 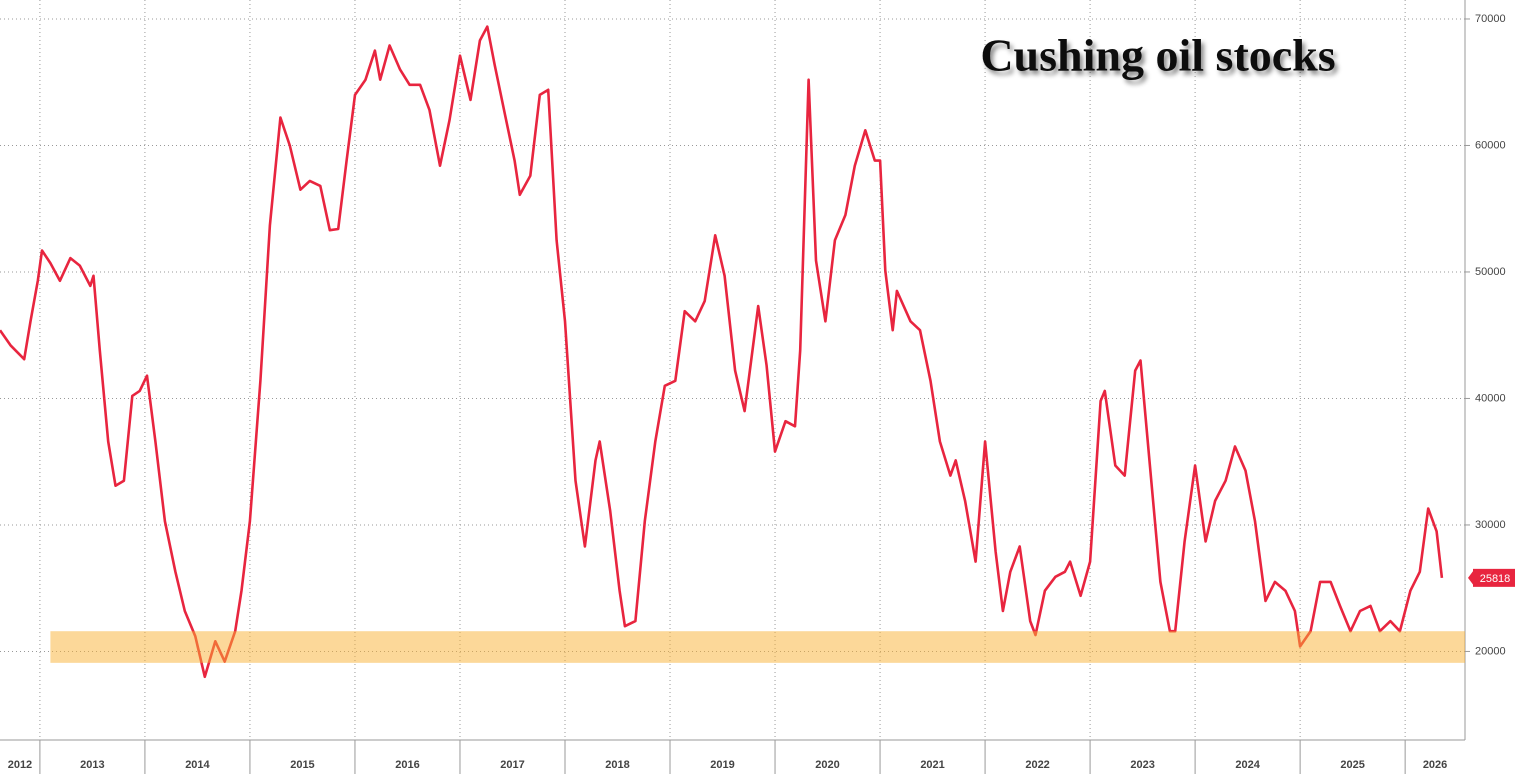 I want to click on last-value-box, so click(x=1494, y=577).